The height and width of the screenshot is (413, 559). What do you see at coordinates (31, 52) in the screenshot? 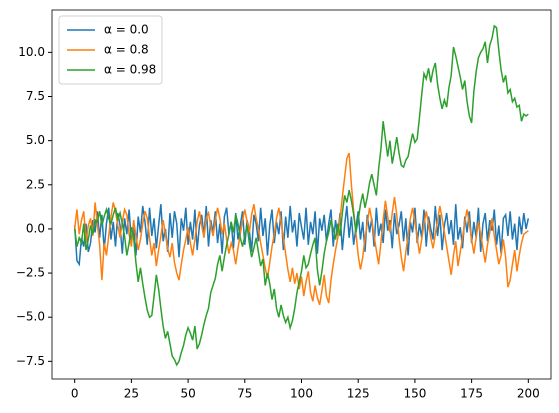
I see `y-tick-label: 10.0` at bounding box center [31, 52].